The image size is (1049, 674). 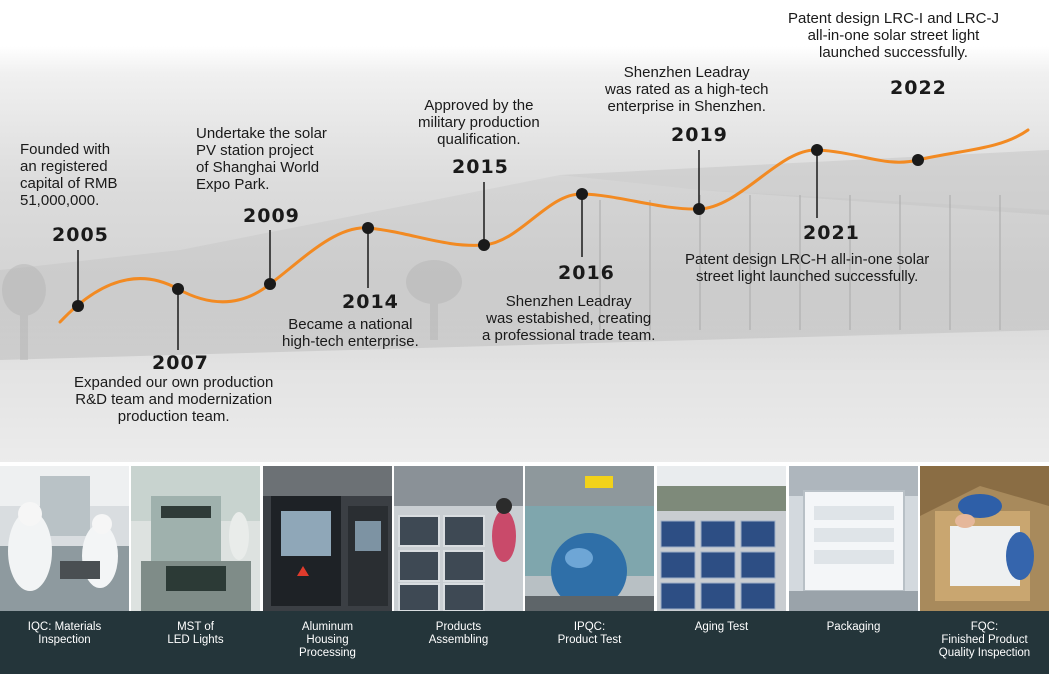 What do you see at coordinates (589, 642) in the screenshot?
I see `ipqc-caption: IPQC: Product Test` at bounding box center [589, 642].